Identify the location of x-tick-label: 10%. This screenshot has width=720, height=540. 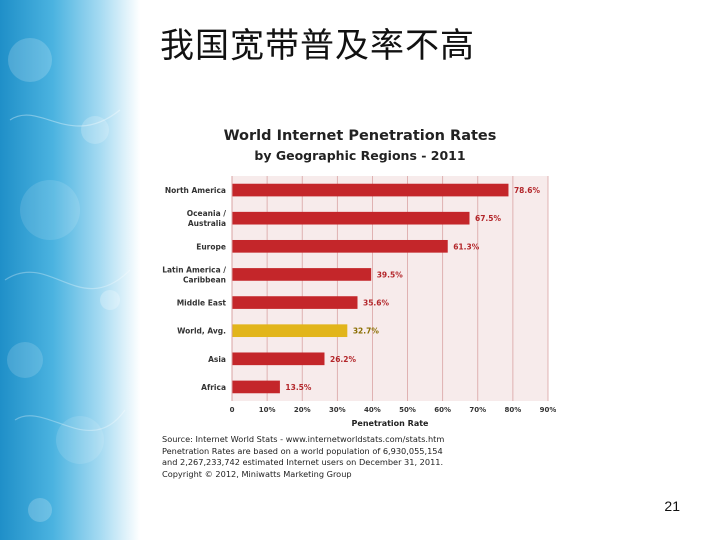
(267, 410).